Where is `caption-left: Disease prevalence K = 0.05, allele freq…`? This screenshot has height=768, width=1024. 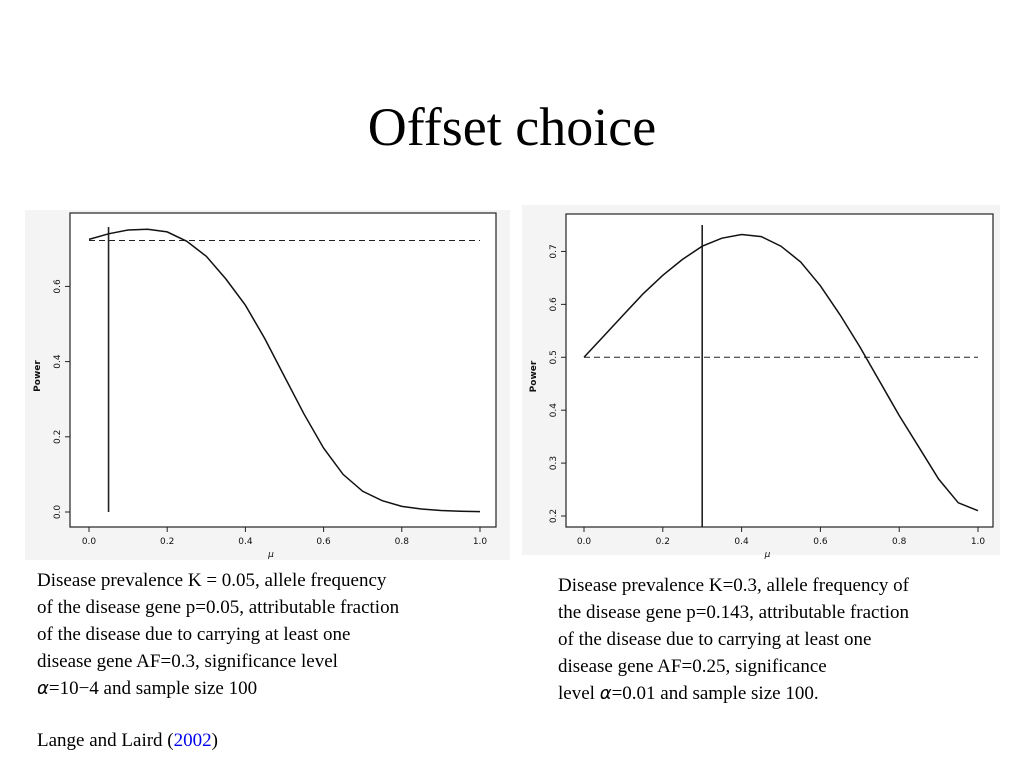 caption-left: Disease prevalence K = 0.05, allele freq… is located at coordinates (262, 634).